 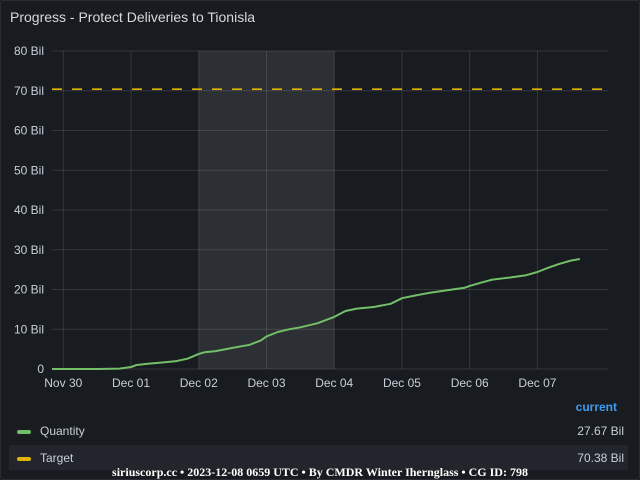 I want to click on x-tick-label: Dec 04, so click(x=334, y=383).